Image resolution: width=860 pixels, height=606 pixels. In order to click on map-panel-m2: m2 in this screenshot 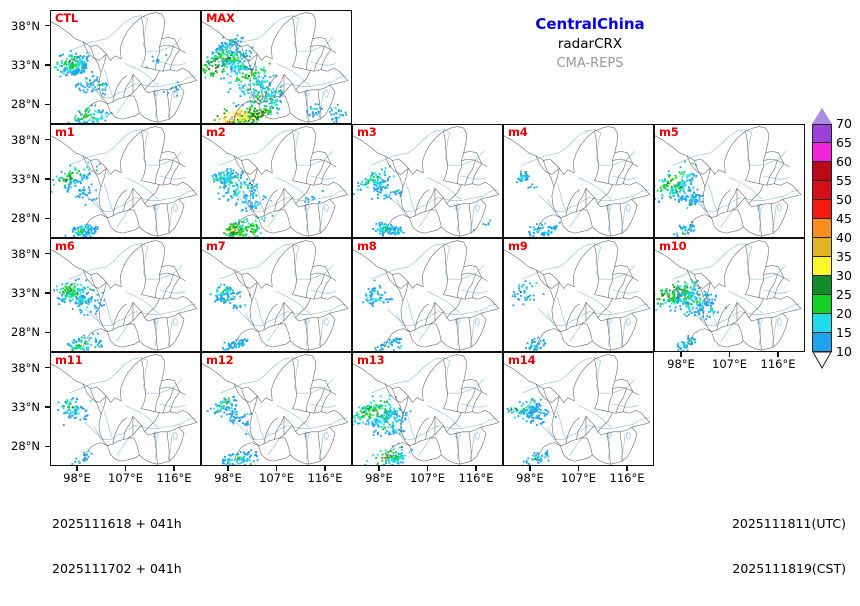, I will do `click(276, 181)`.